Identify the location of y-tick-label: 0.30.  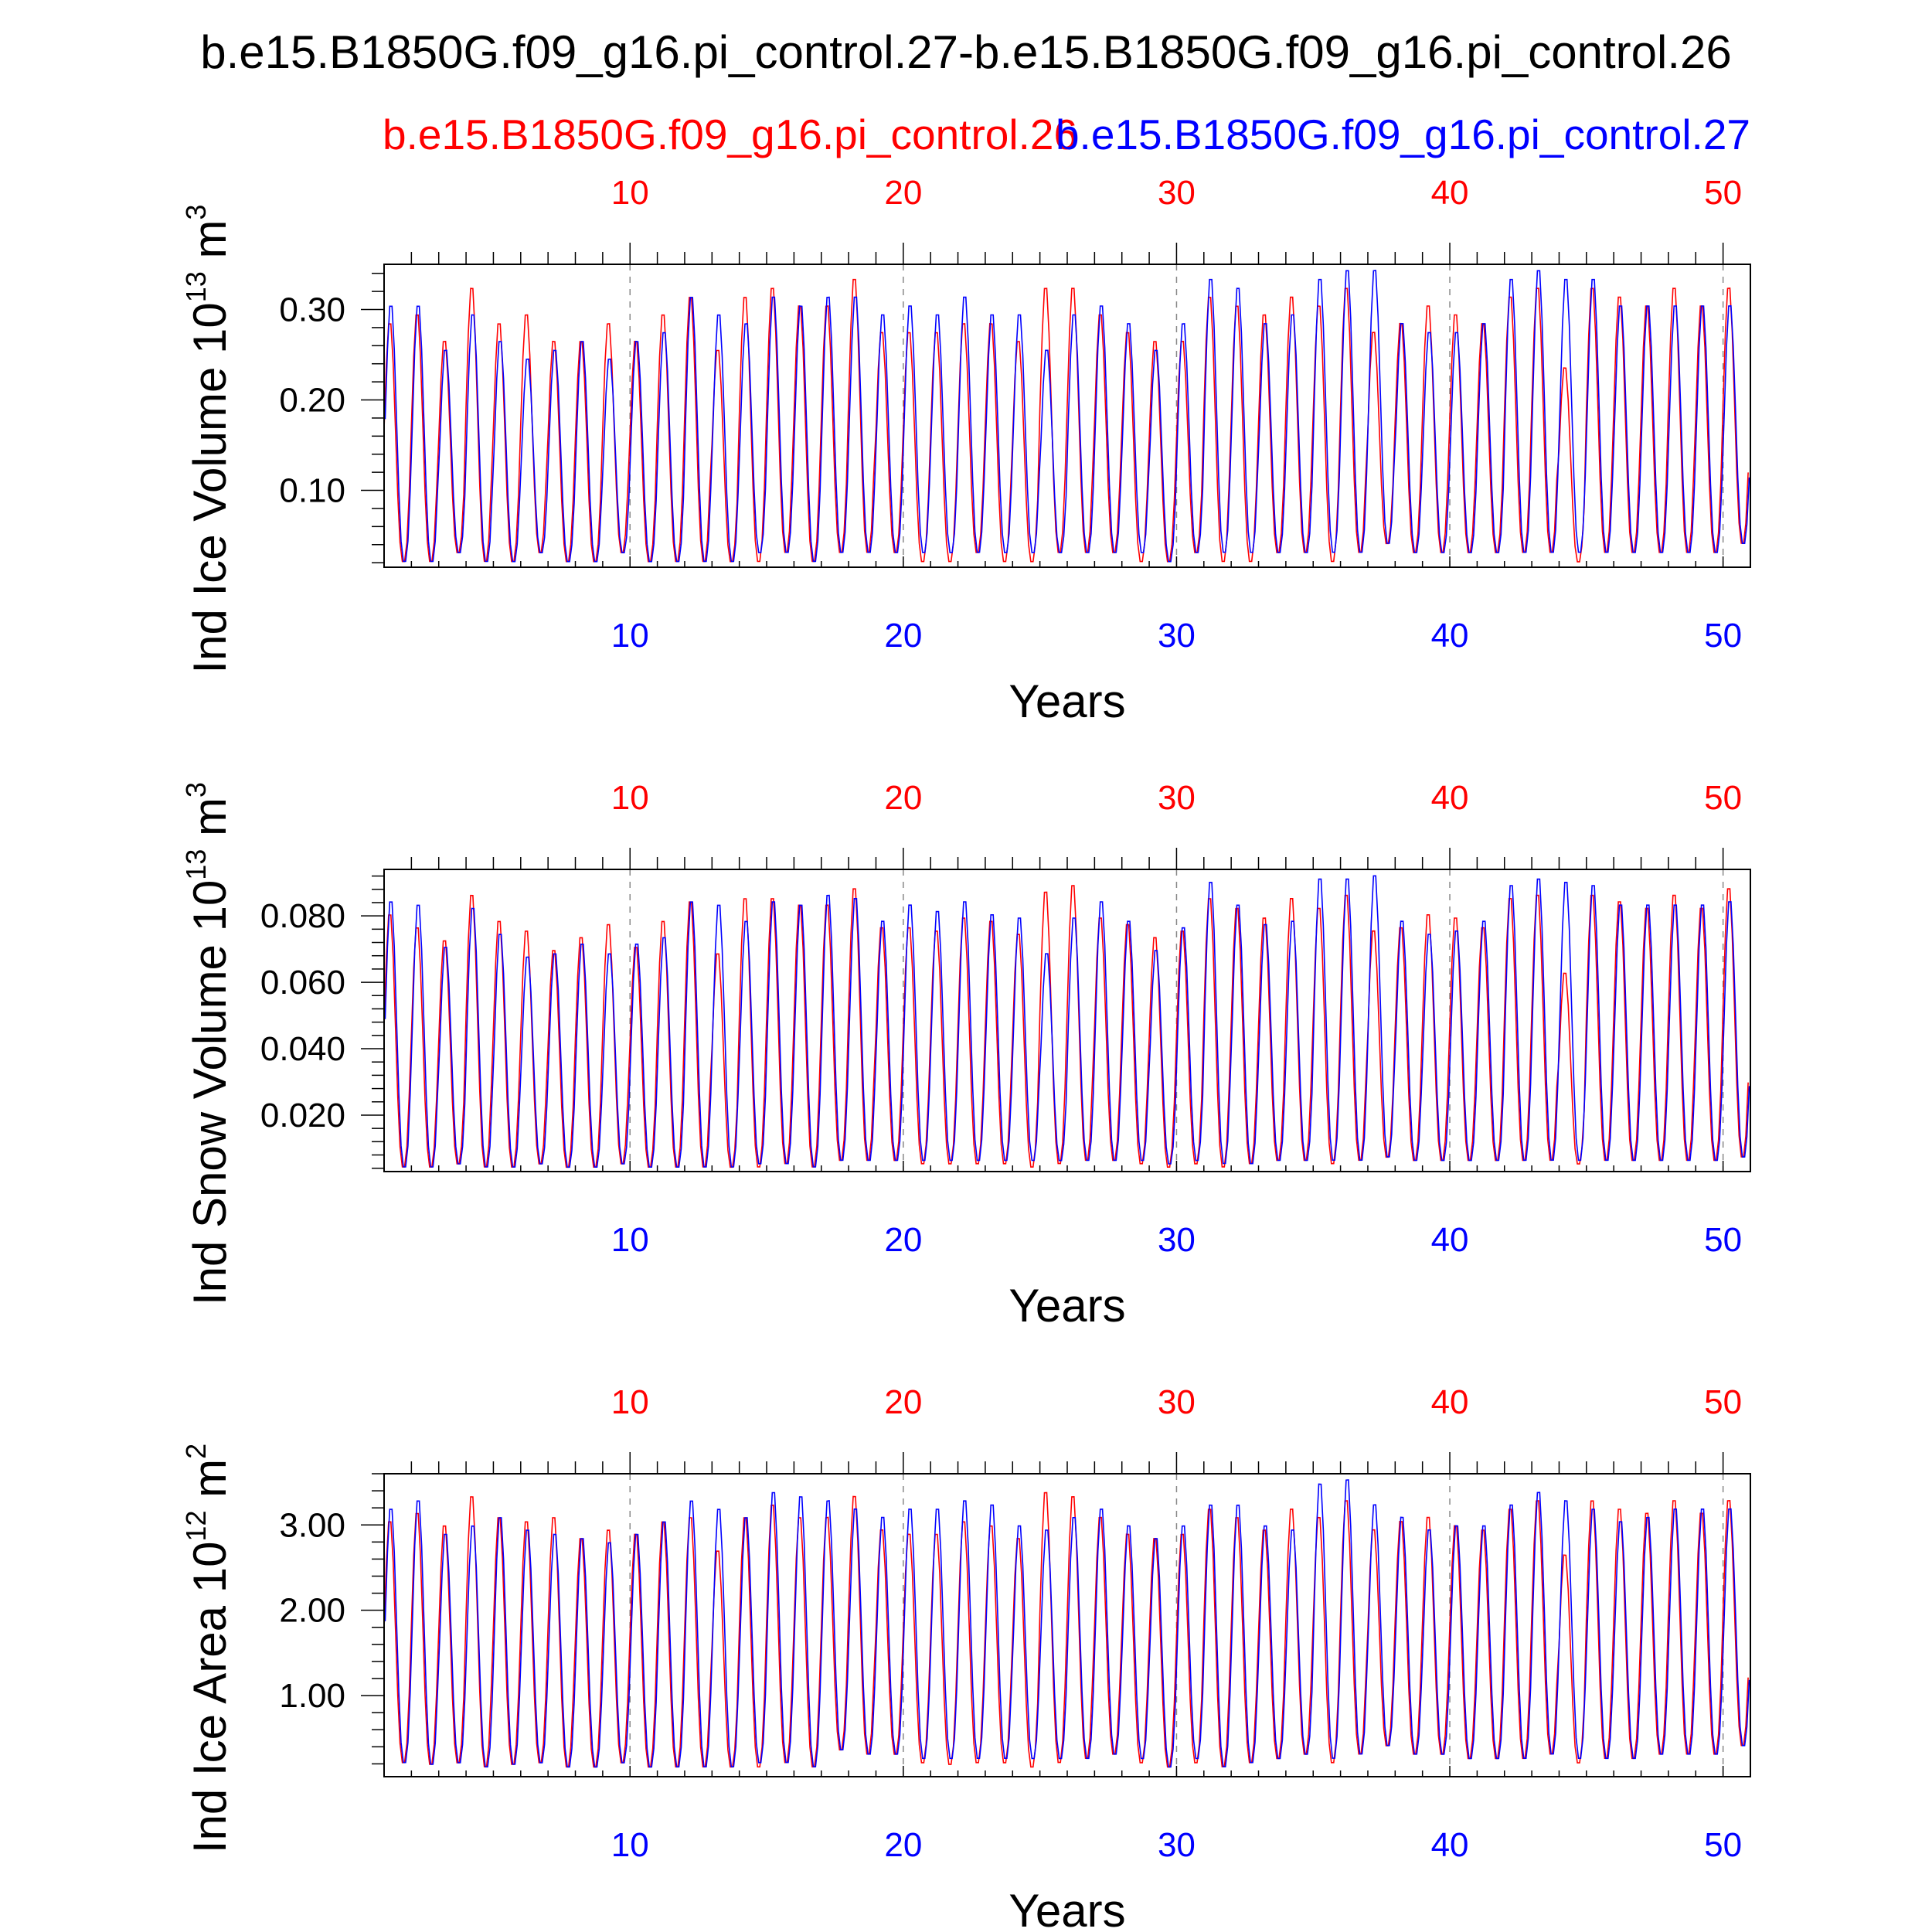
(312, 310).